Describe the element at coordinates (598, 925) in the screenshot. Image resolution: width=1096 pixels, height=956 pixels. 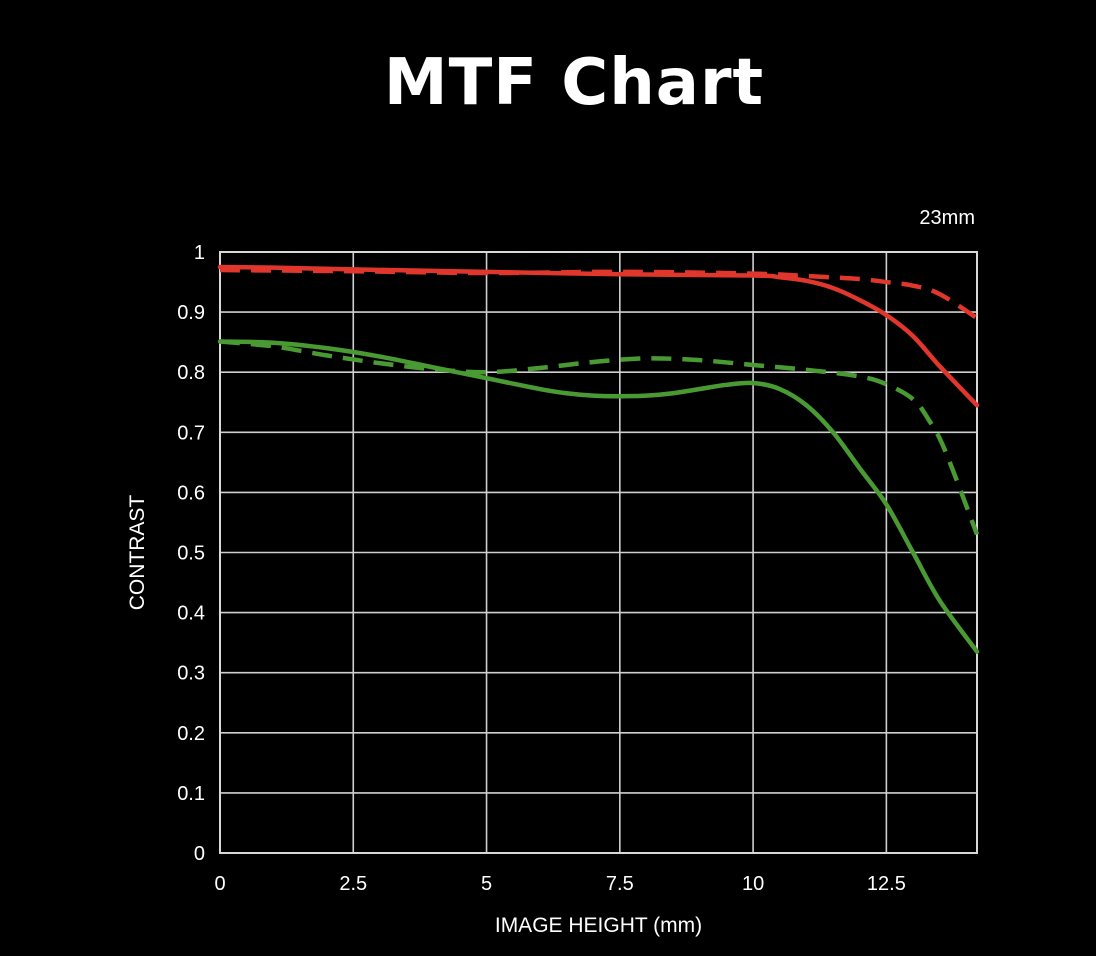
I see `x-axis-label: IMAGE HEIGHT (mm)` at that location.